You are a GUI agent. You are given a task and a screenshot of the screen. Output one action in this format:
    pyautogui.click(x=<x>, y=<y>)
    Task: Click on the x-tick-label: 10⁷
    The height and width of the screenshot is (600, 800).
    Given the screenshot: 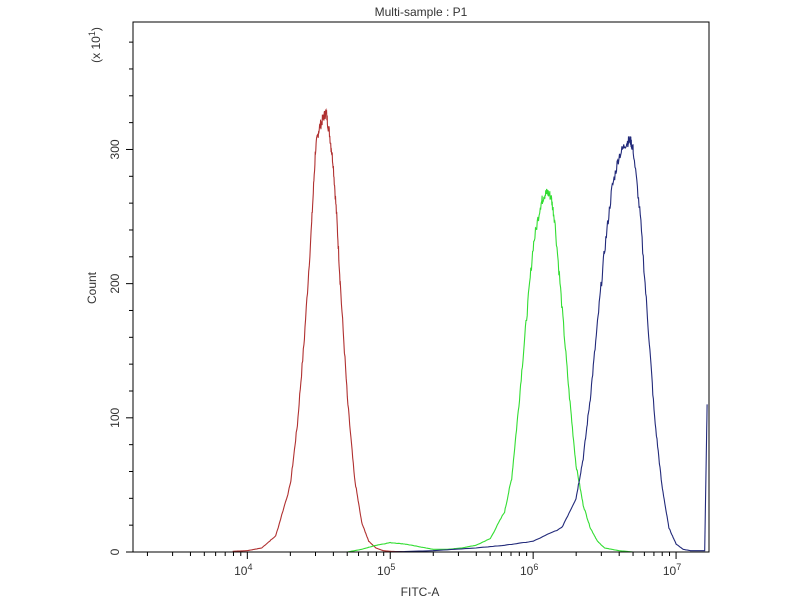 What is the action you would take?
    pyautogui.click(x=672, y=570)
    